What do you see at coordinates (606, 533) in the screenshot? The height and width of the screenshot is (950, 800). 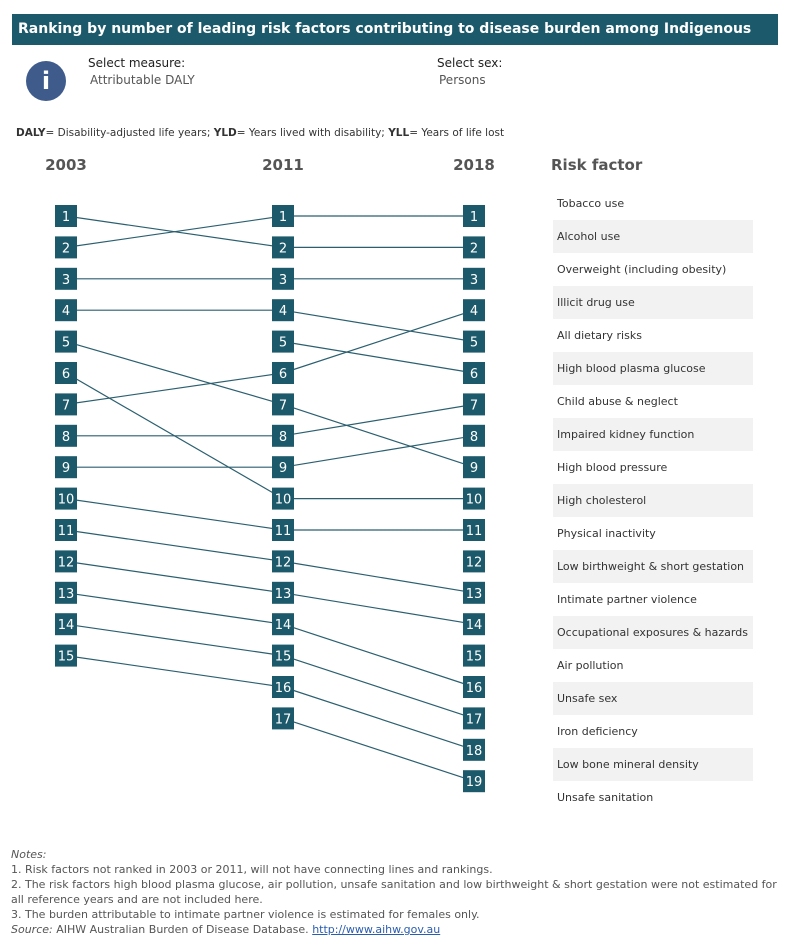 I see `risk-factor: Physical inactivity` at bounding box center [606, 533].